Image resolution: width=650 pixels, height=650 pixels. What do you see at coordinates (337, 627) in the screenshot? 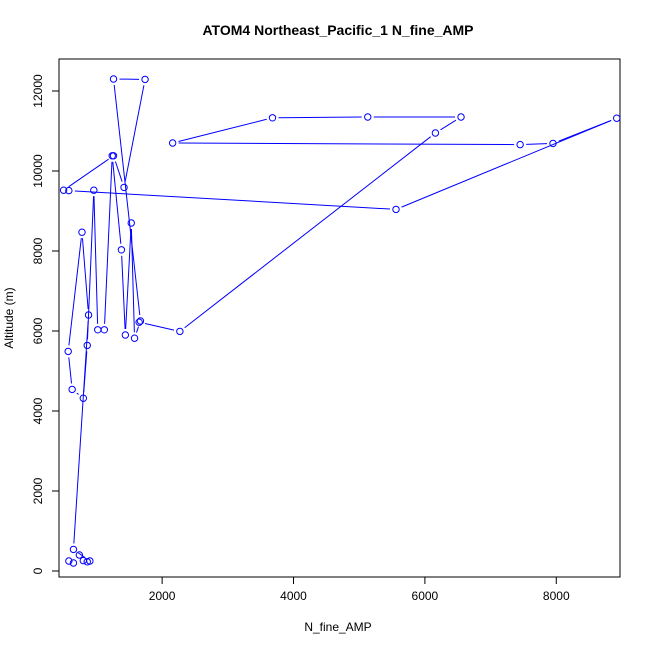
I see `x-axis-label: N_fine_AMP` at bounding box center [337, 627].